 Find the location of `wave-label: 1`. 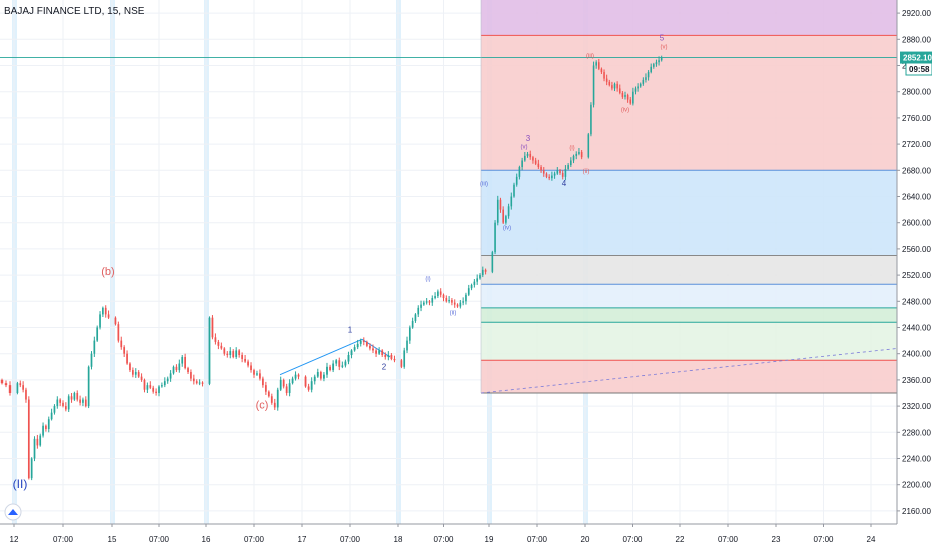

wave-label: 1 is located at coordinates (350, 330).